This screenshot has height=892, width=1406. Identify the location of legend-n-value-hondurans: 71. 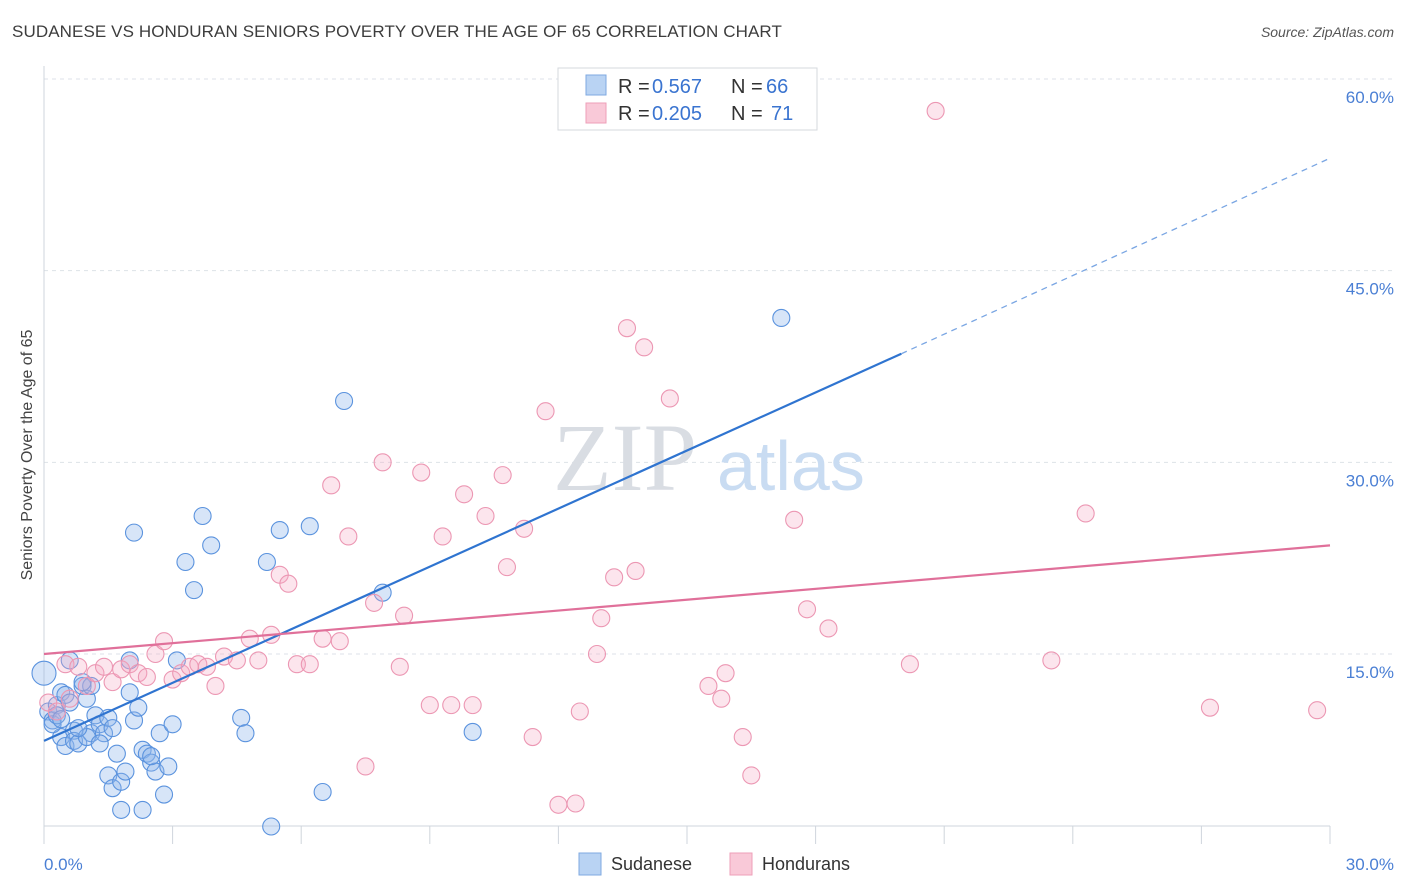
(782, 114).